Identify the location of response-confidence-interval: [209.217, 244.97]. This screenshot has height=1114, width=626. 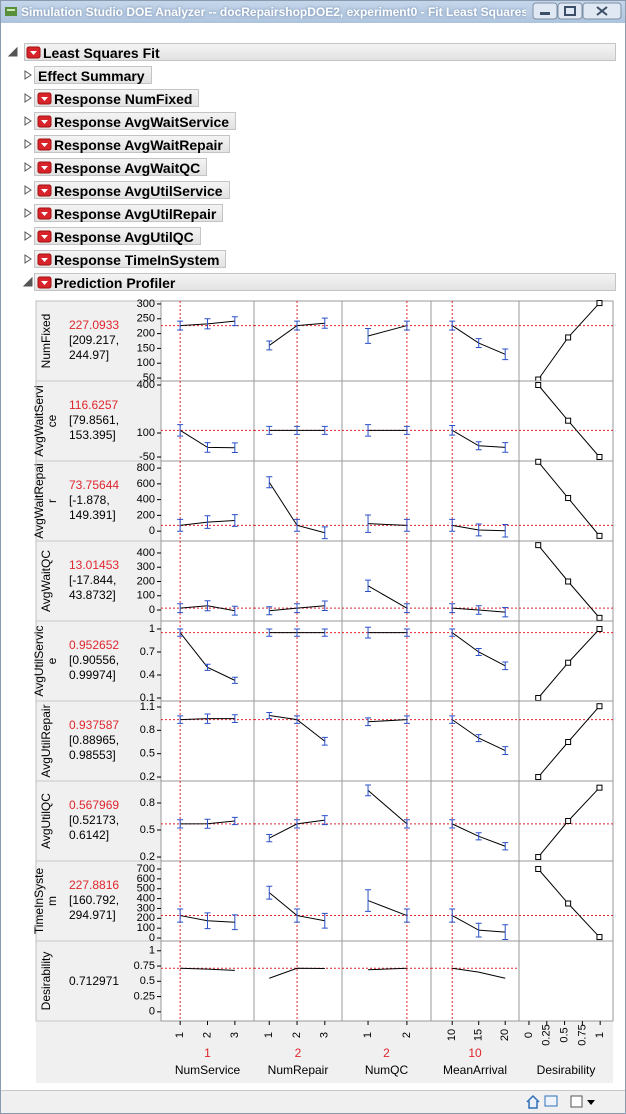
(94, 347).